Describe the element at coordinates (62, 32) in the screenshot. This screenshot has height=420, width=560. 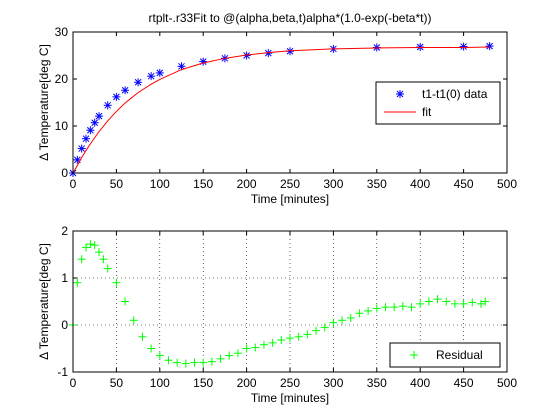
I see `y-tick-label: 30` at that location.